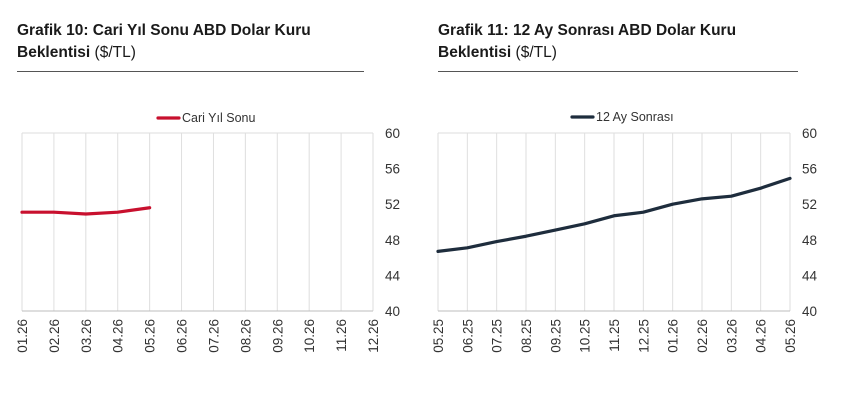  What do you see at coordinates (115, 52) in the screenshot?
I see `chart-title-1-unit: ($/TL)` at bounding box center [115, 52].